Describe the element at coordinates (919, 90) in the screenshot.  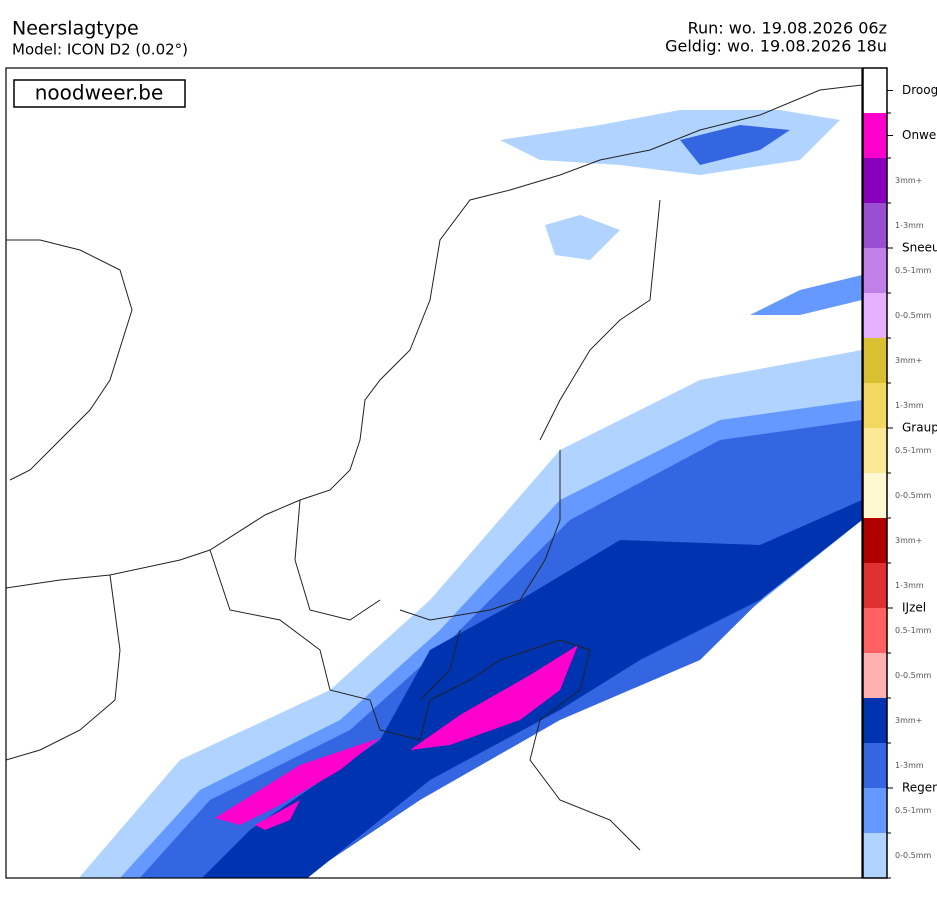
I see `legend-label: Droog` at that location.